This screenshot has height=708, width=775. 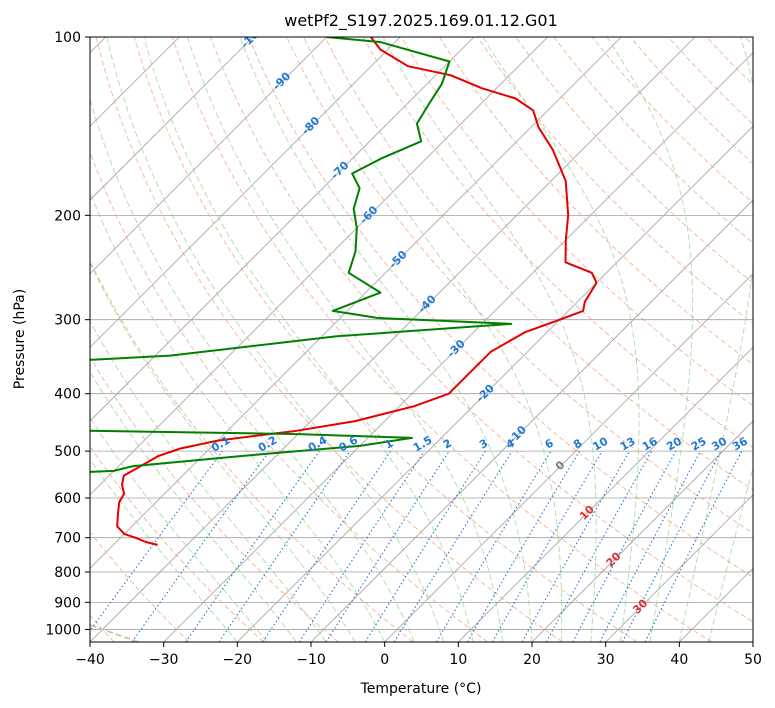 What do you see at coordinates (421, 689) in the screenshot?
I see `x-axis-label: Temperature (°C)` at bounding box center [421, 689].